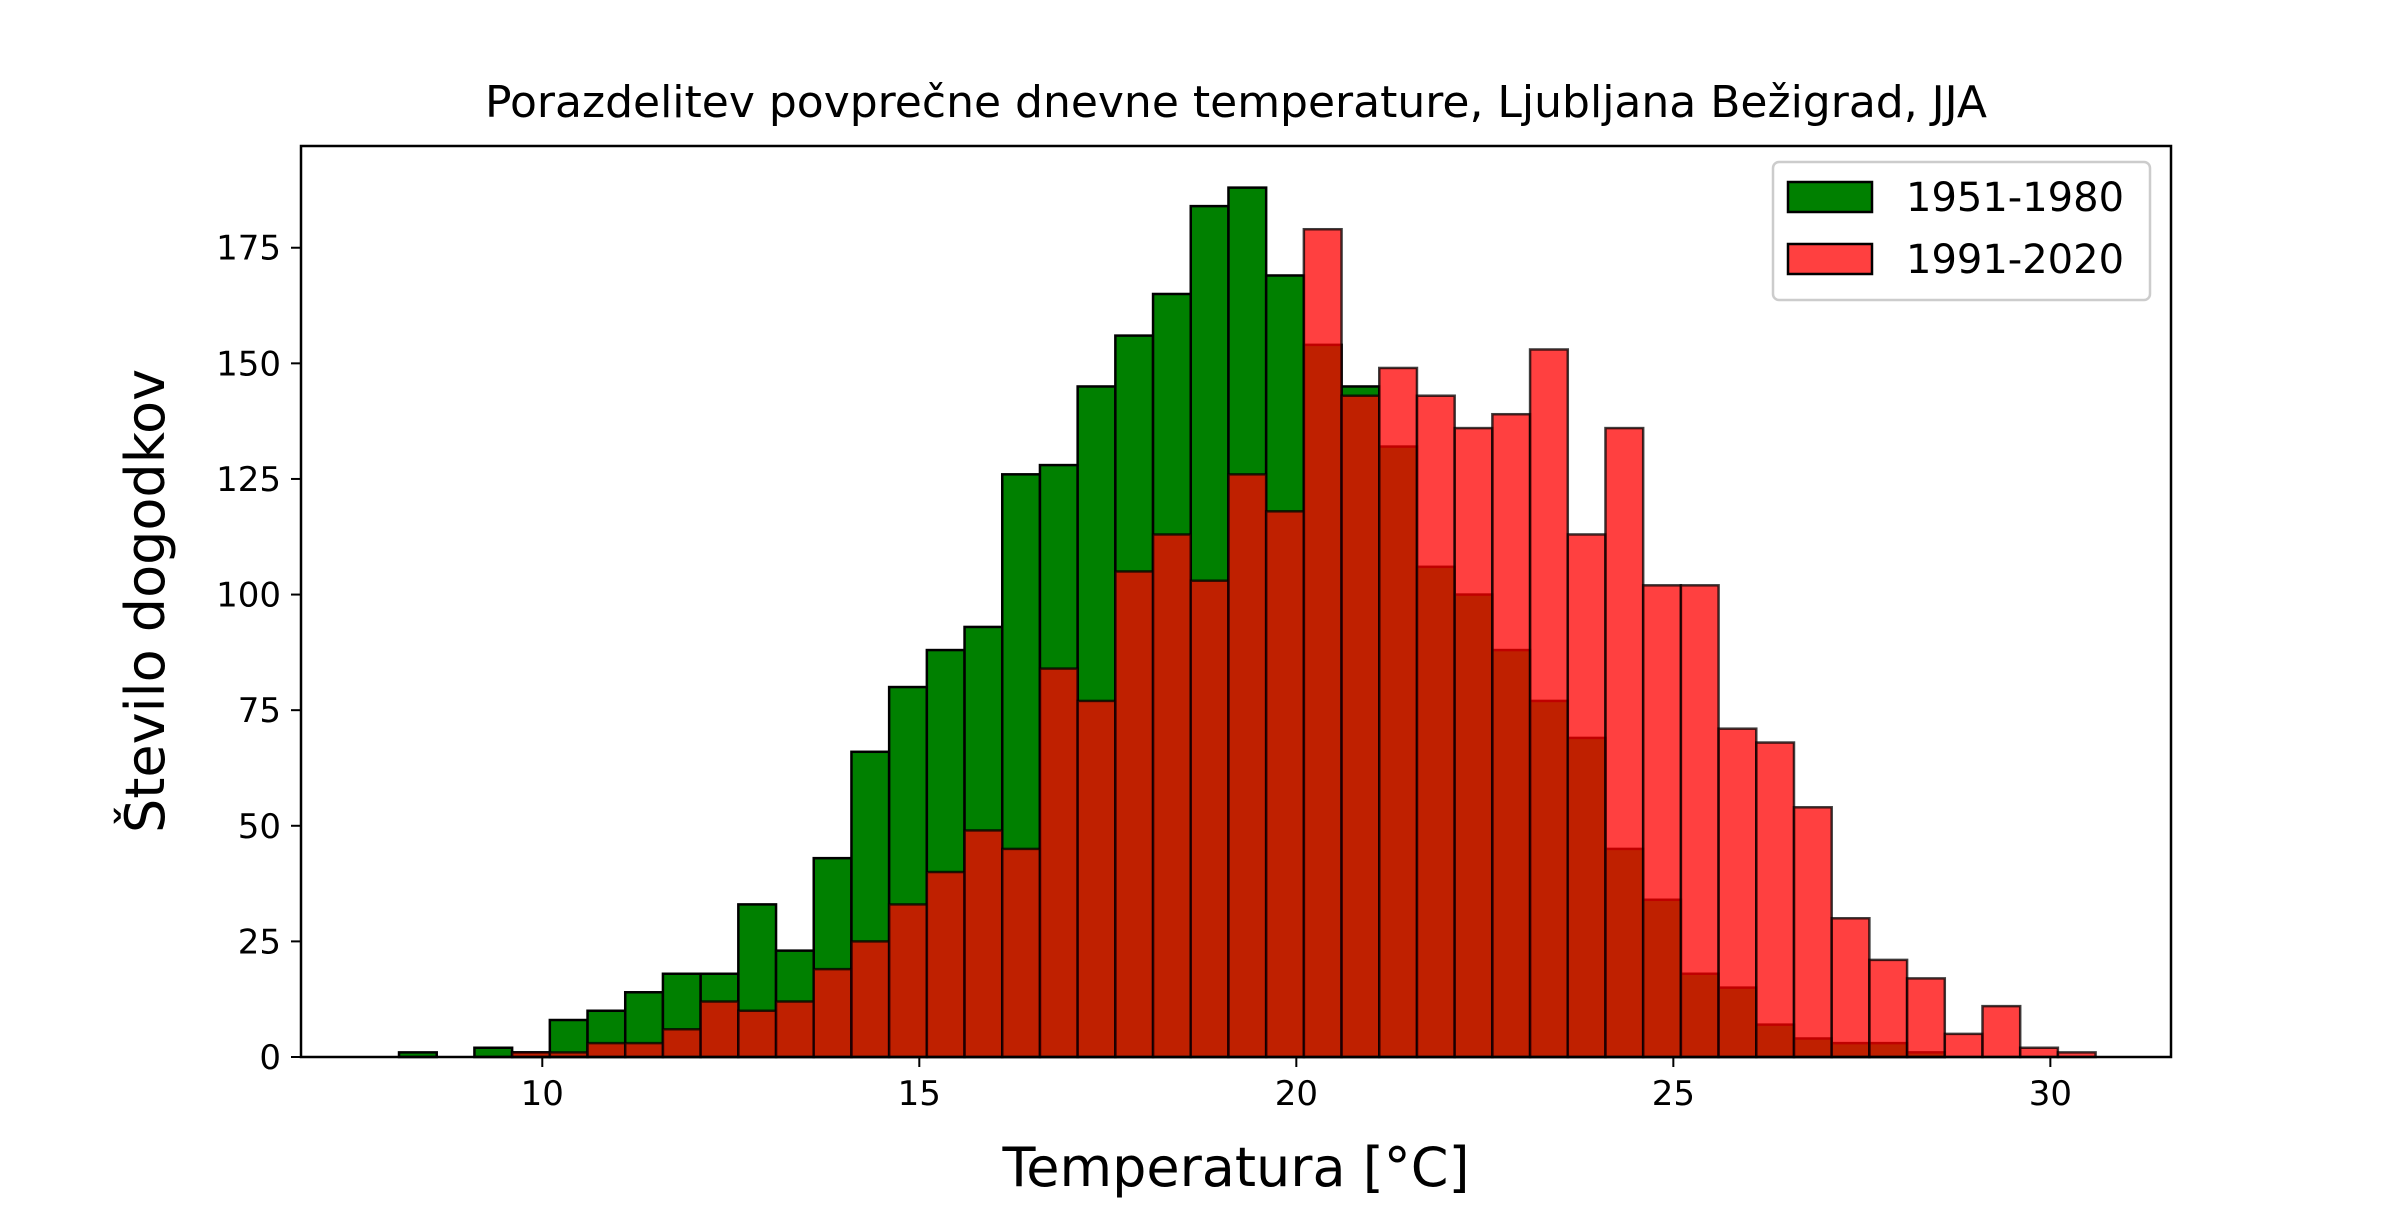 The image size is (2400, 1205). I want to click on x-axis-ticks: 10 15 20 25 30, so click(1296, 1085).